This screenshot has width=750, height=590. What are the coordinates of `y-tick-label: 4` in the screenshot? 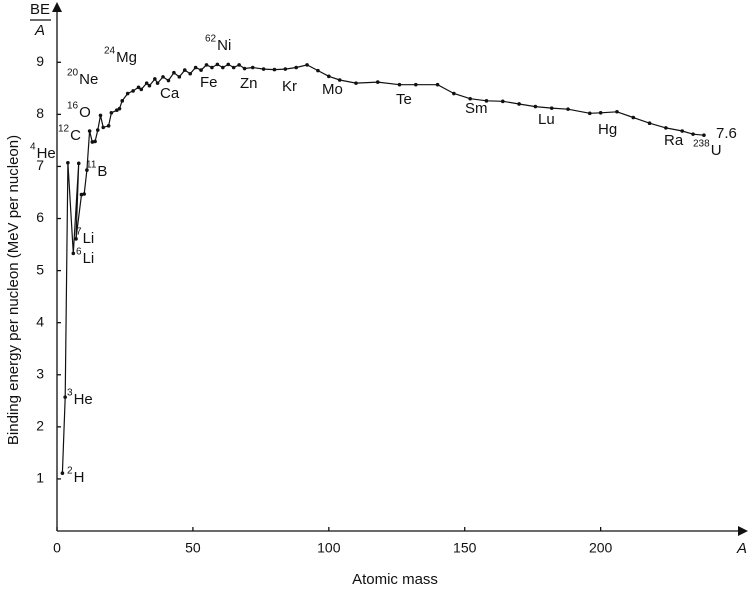 It's located at (40, 321).